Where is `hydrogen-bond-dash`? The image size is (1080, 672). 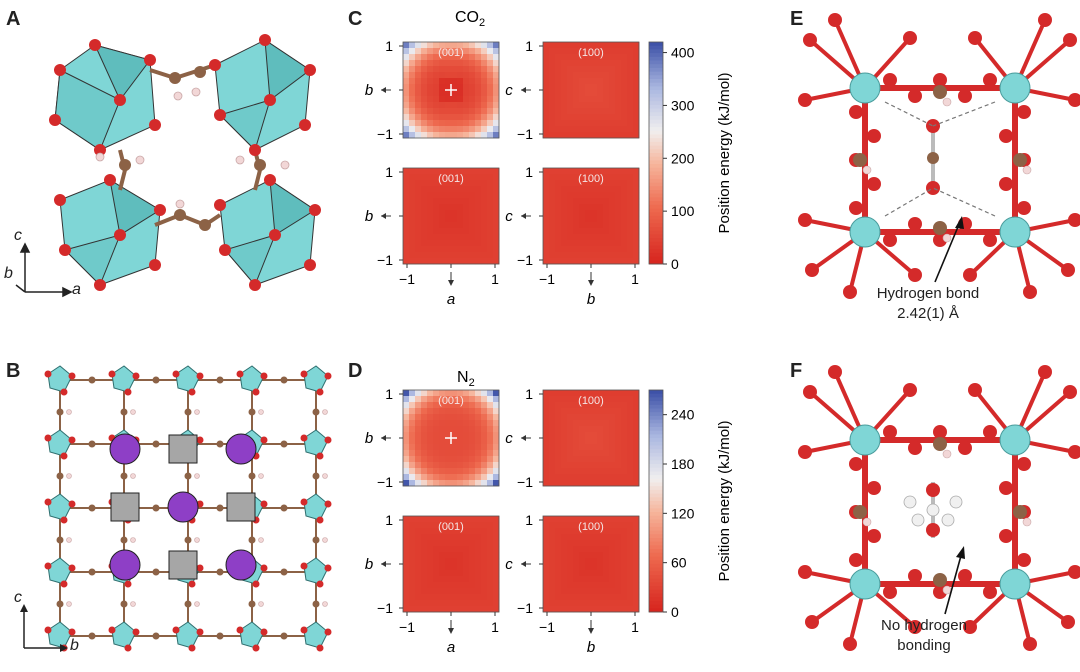 hydrogen-bond-dash is located at coordinates (964, 114).